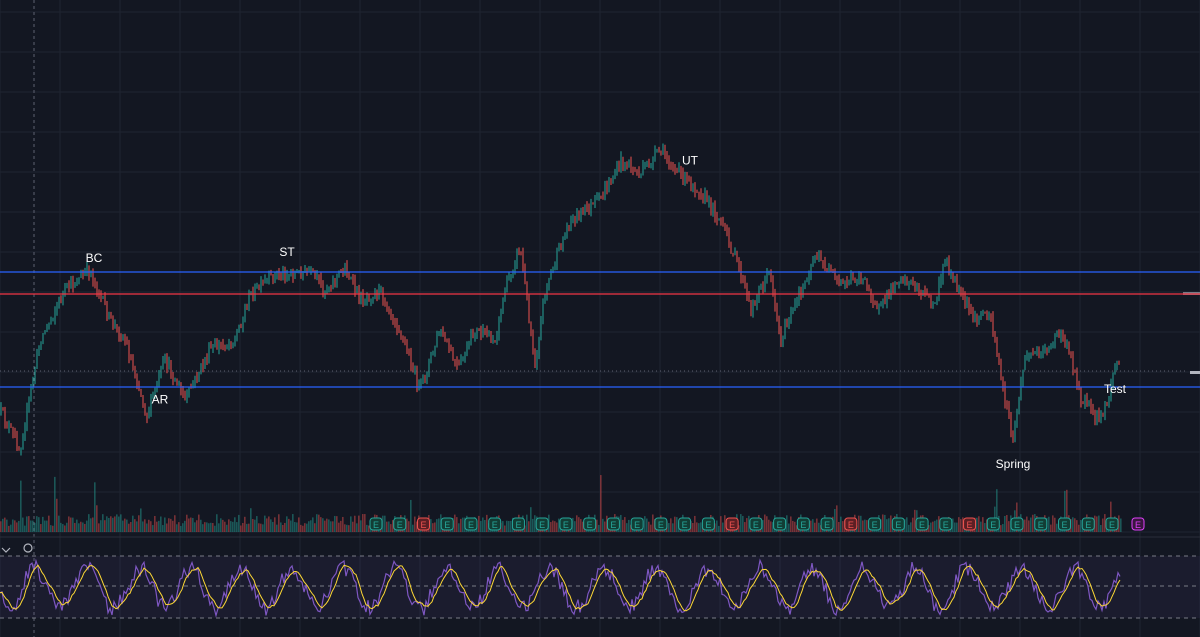 The width and height of the screenshot is (1200, 637). I want to click on dividend-marker, so click(1138, 524).